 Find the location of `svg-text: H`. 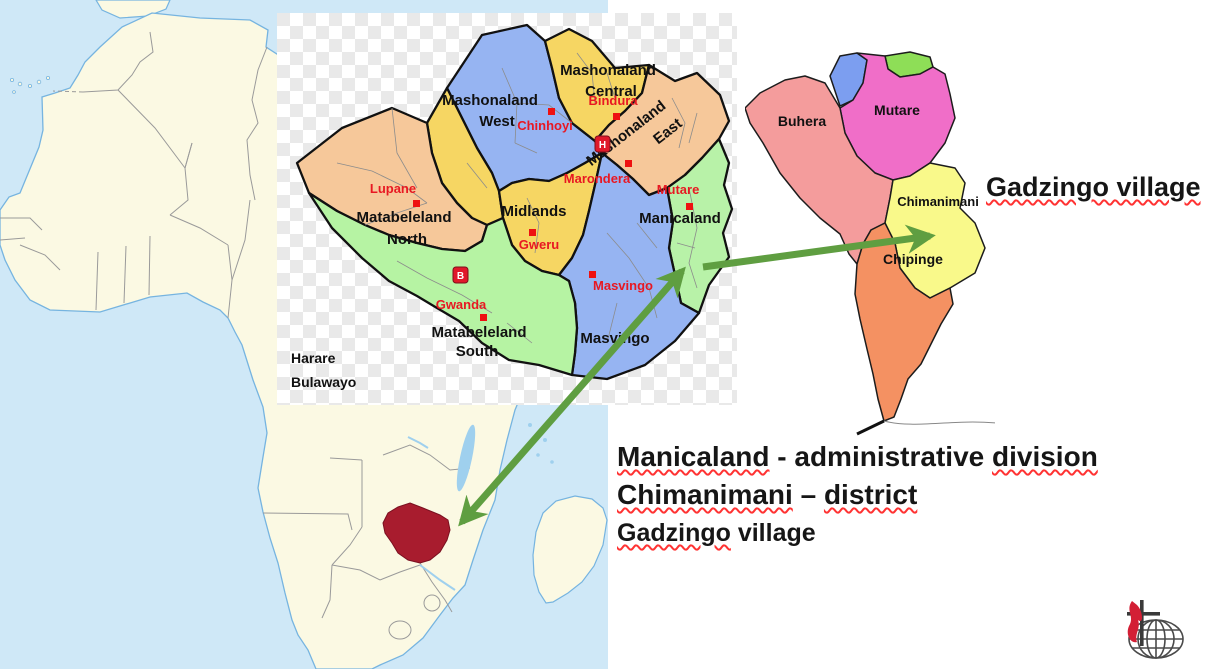

svg-text: H is located at coordinates (602, 145).